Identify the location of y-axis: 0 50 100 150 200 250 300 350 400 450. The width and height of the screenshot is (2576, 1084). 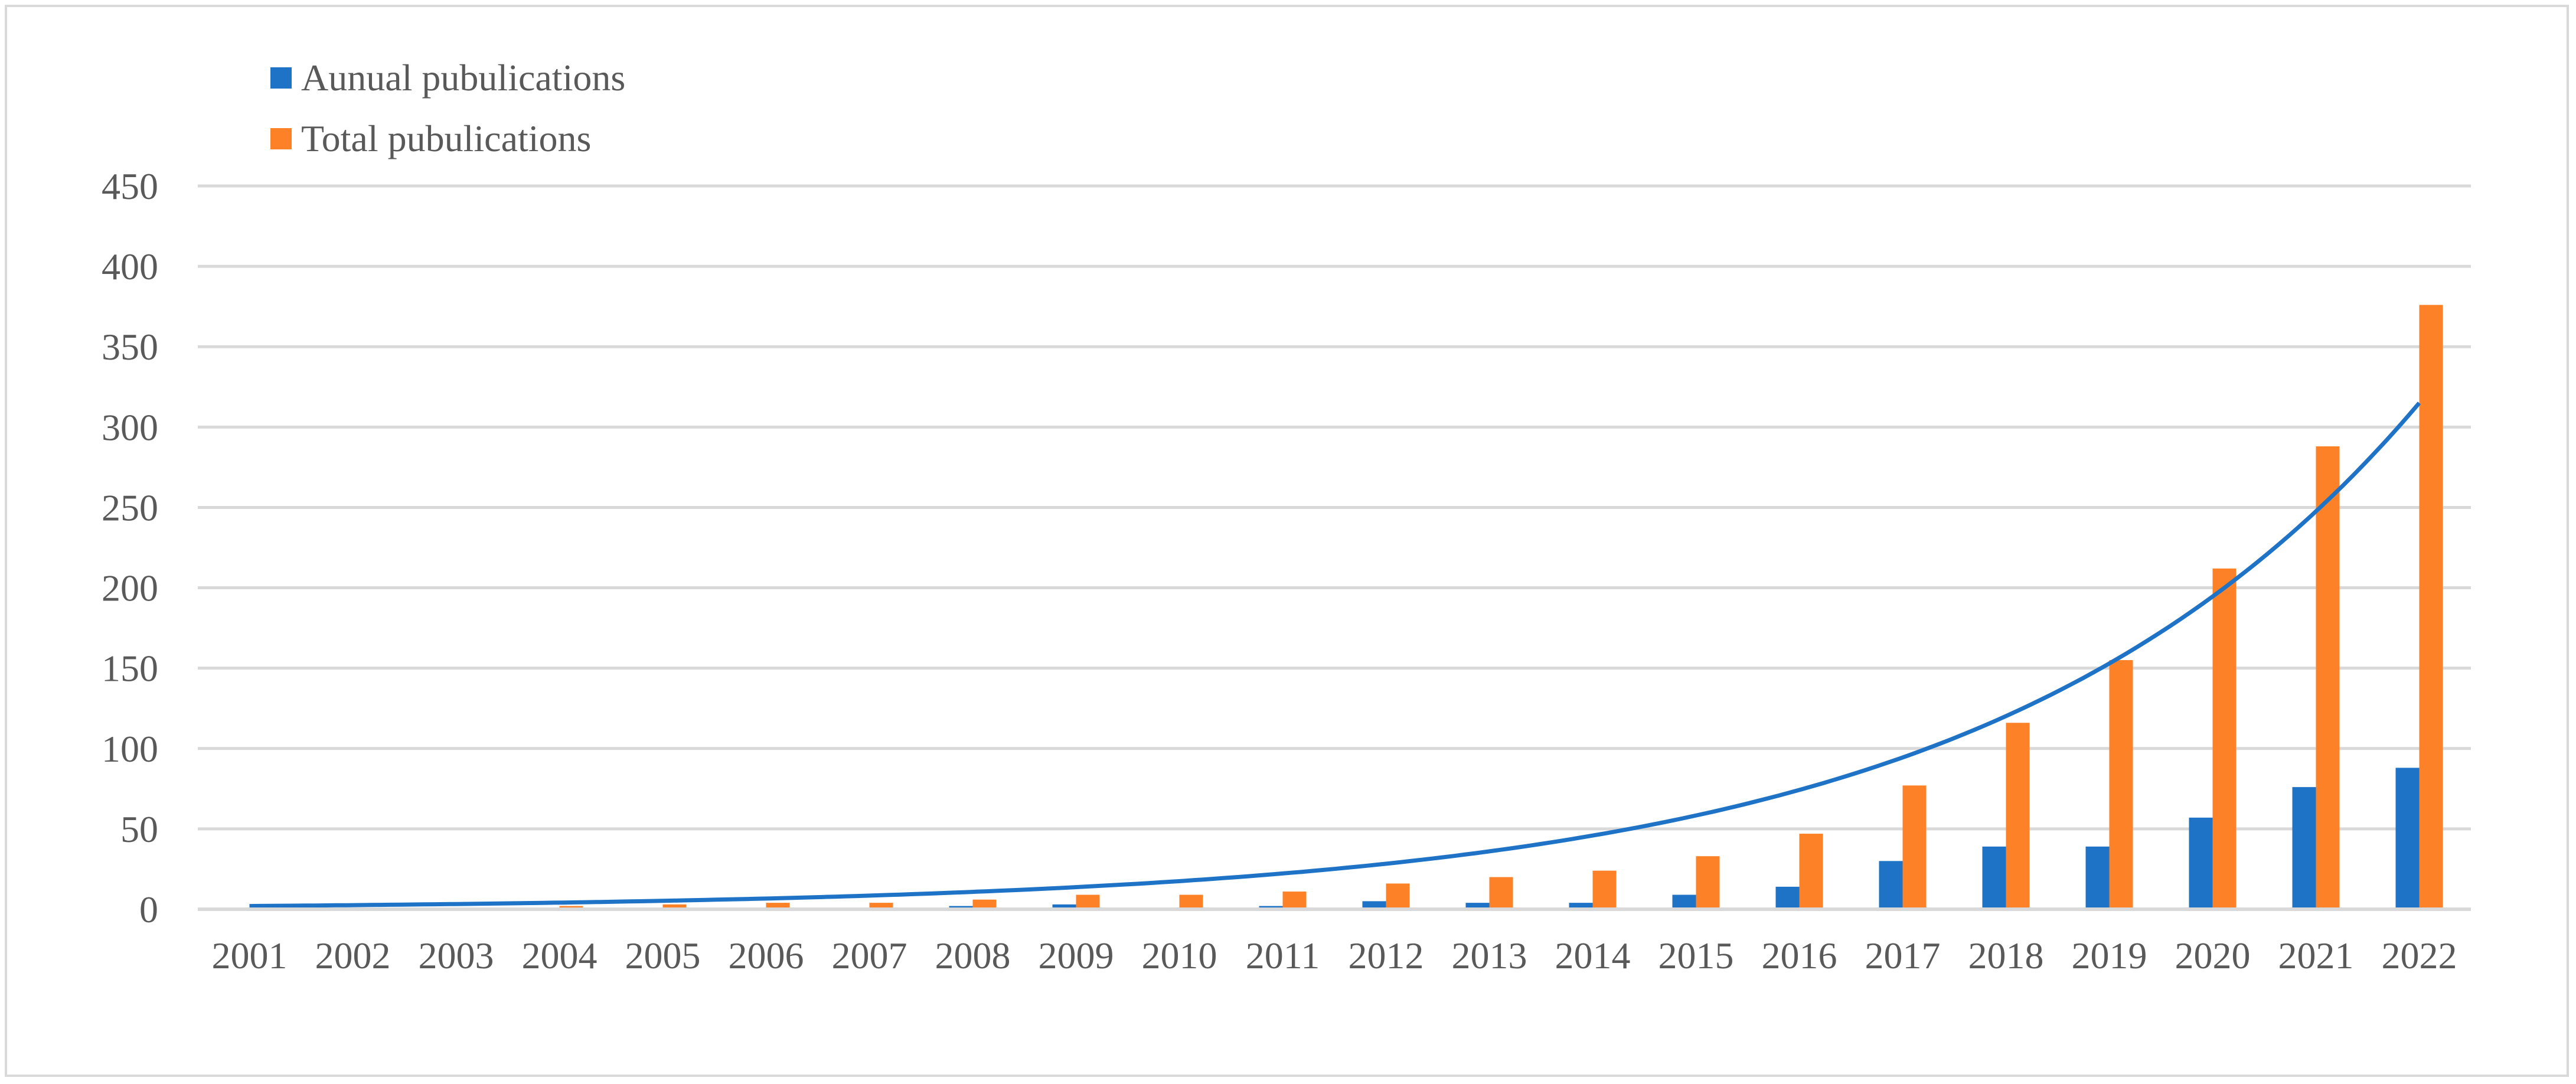
(130, 547).